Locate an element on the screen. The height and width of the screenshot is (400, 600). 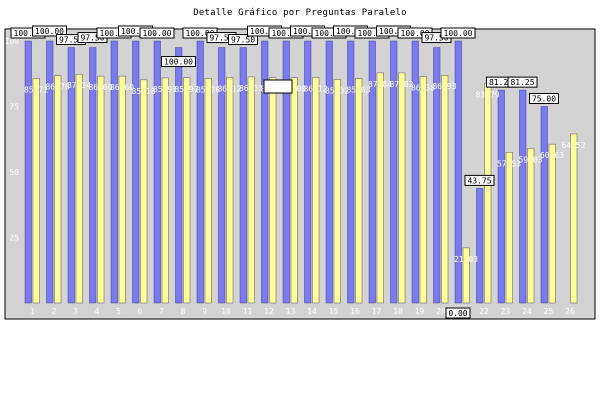
data-label-series-2: 86.76 is located at coordinates (57, 87).